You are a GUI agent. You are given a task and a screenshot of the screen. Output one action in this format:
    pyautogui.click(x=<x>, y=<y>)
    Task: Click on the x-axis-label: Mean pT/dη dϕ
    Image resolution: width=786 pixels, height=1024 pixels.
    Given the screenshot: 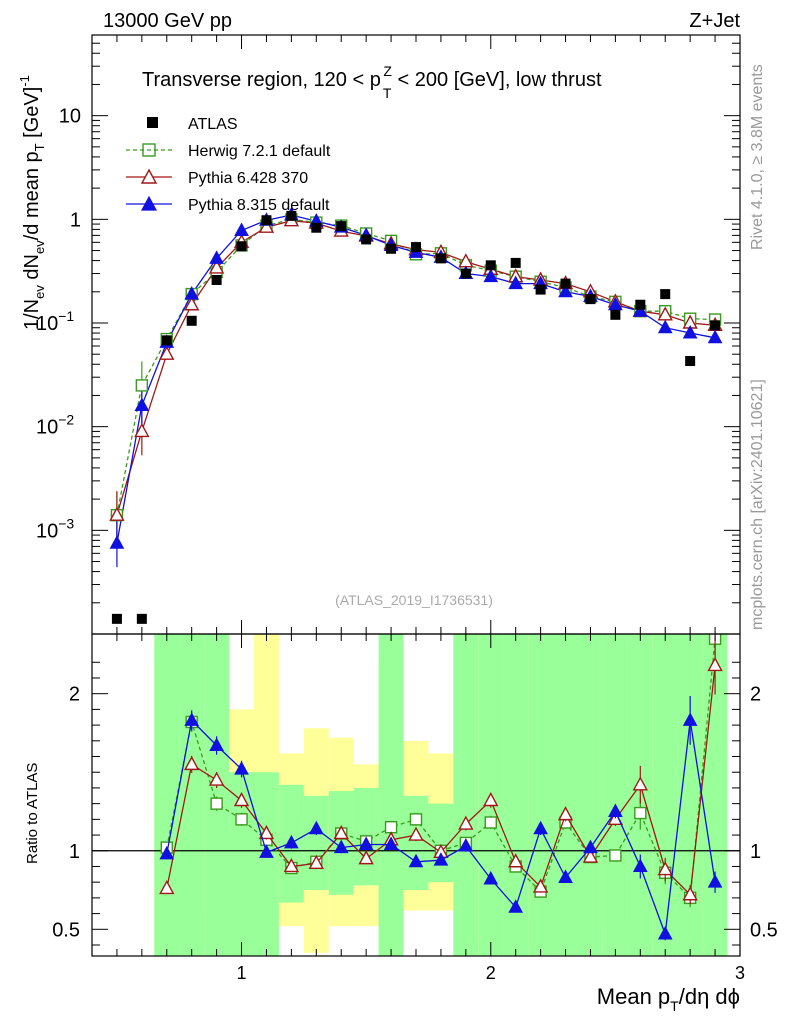 What is the action you would take?
    pyautogui.click(x=668, y=999)
    